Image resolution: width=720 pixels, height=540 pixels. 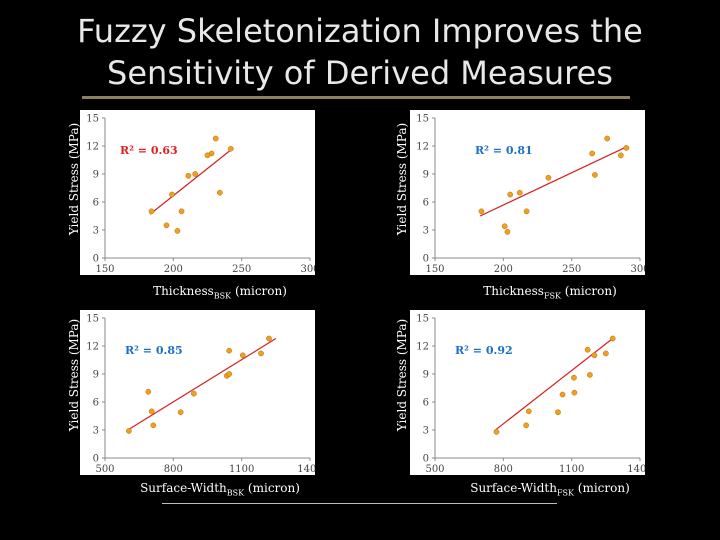 I want to click on x-label-main: Thickness, so click(x=513, y=291).